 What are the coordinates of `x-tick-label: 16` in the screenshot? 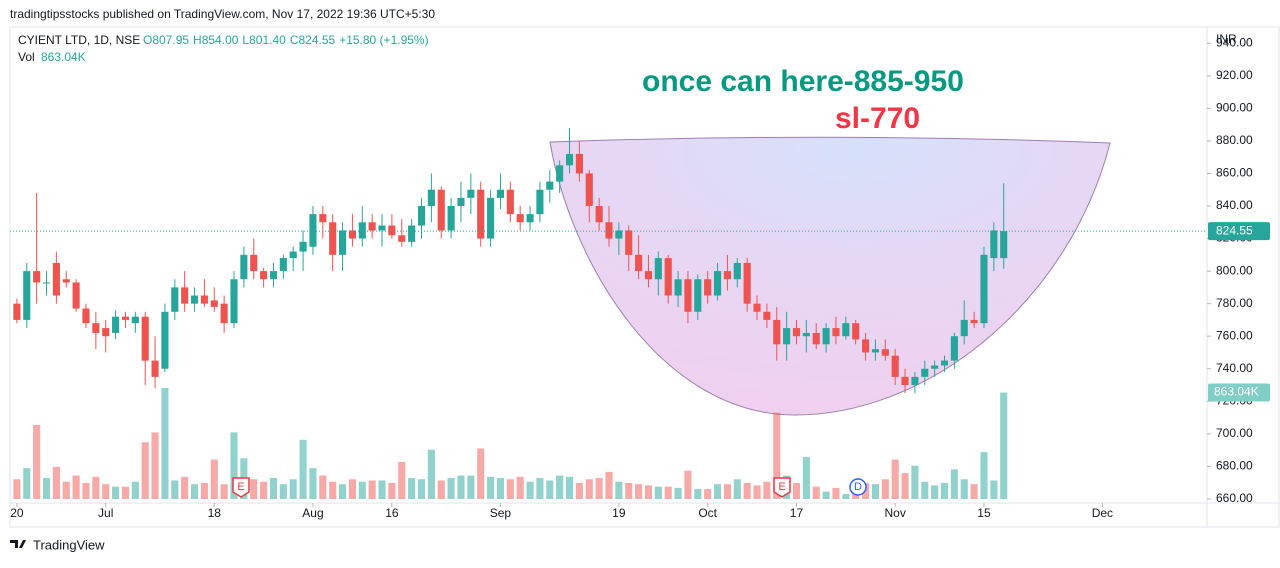 It's located at (392, 513).